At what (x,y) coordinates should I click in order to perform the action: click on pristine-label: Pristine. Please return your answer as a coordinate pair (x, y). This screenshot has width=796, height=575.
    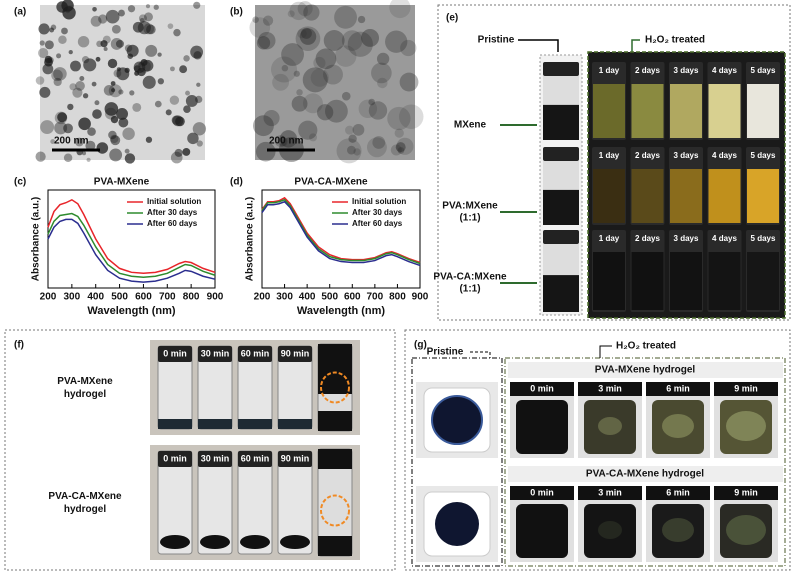
    Looking at the image, I should click on (445, 352).